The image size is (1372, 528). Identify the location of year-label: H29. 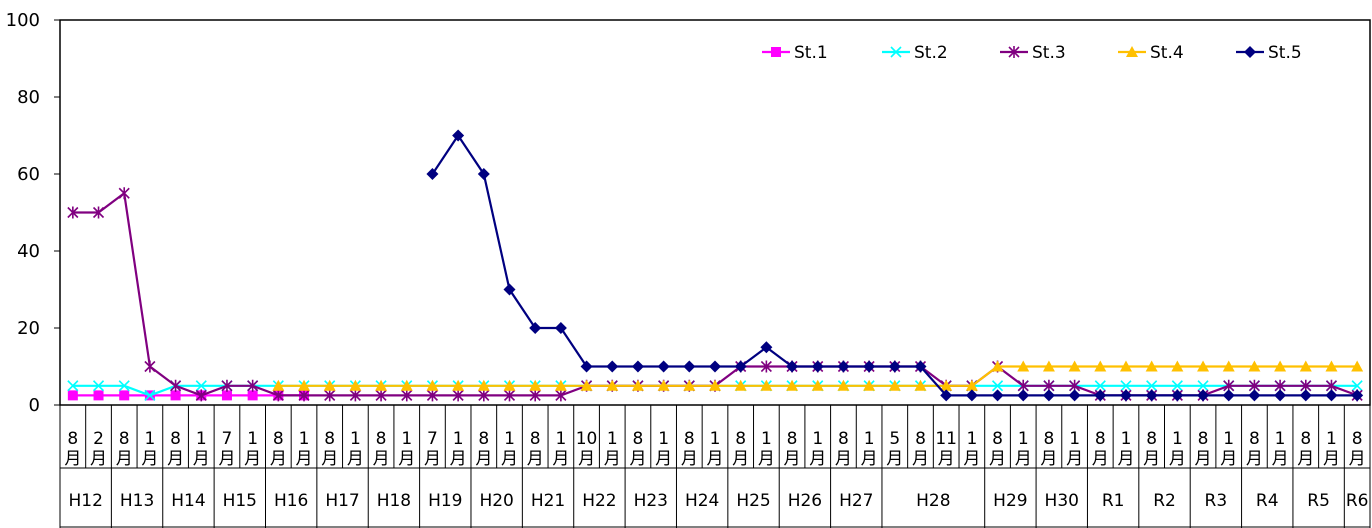
(1010, 501).